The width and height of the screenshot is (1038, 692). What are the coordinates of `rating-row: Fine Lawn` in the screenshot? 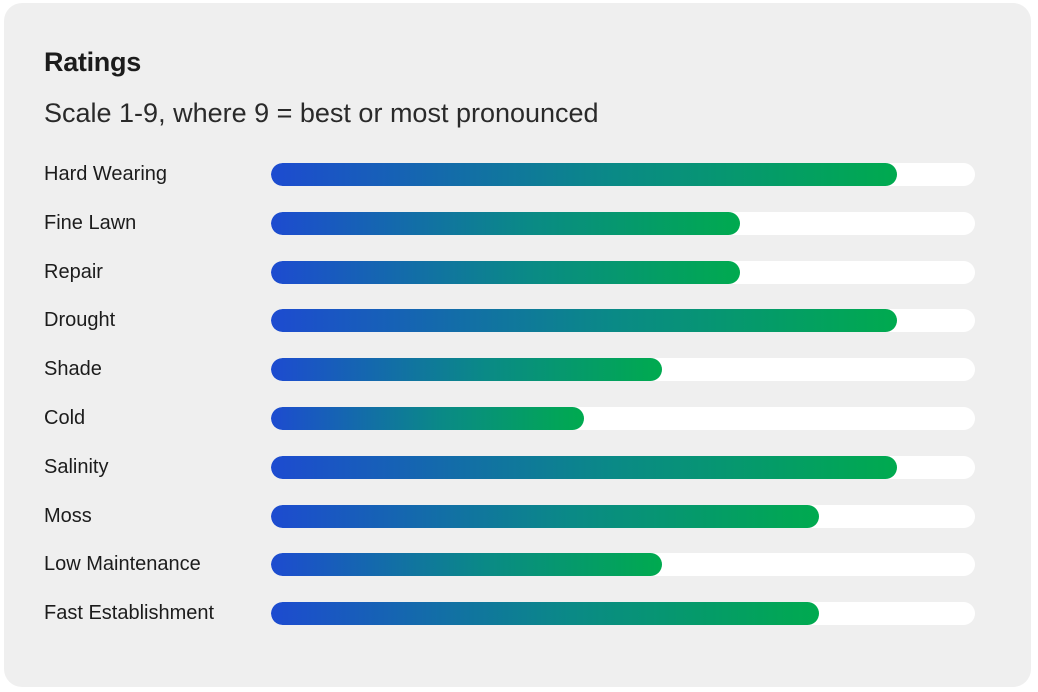 It's located at (511, 235).